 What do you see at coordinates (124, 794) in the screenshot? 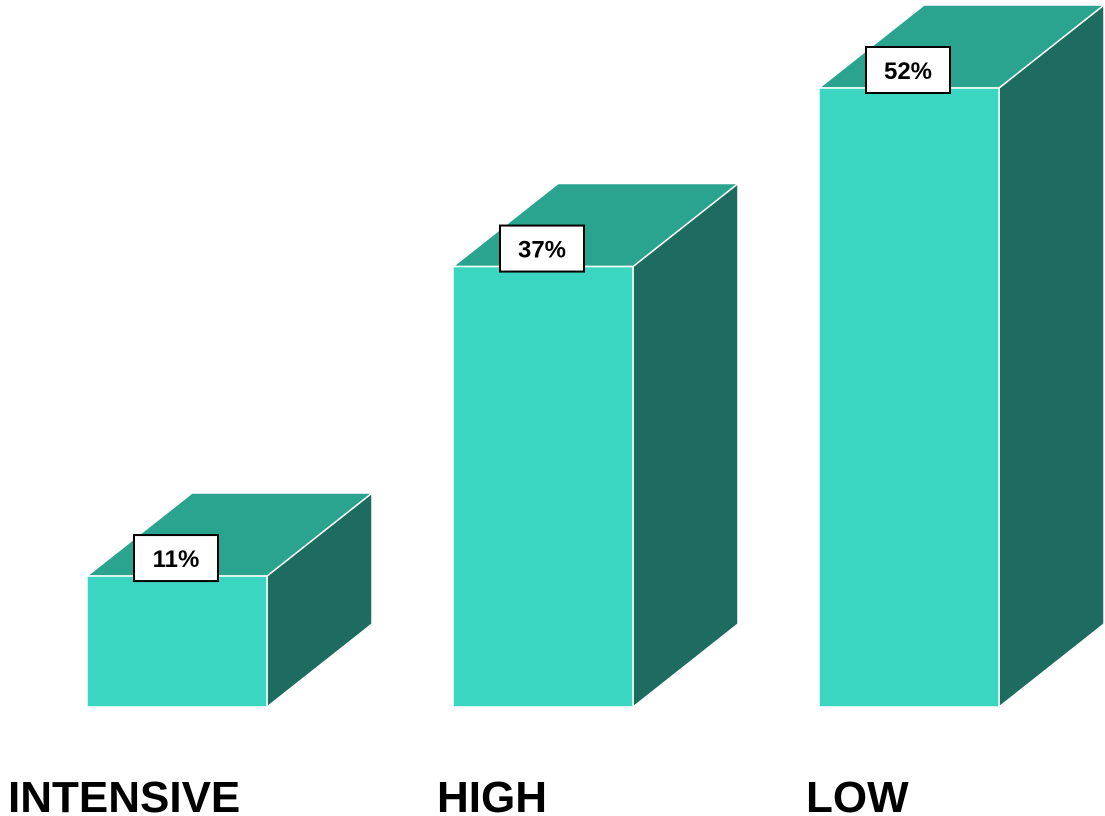
I see `category-label-intensive: INTENSIVE` at bounding box center [124, 794].